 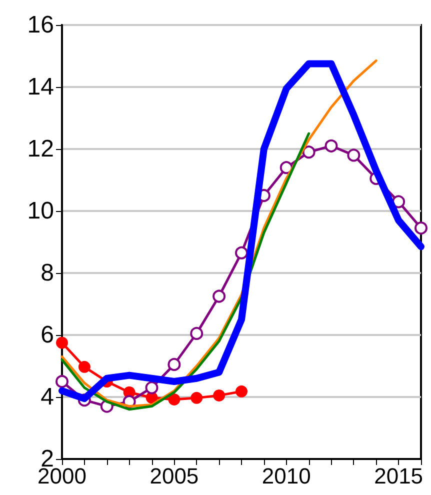 What do you see at coordinates (399, 476) in the screenshot?
I see `x-tick-label: 2015` at bounding box center [399, 476].